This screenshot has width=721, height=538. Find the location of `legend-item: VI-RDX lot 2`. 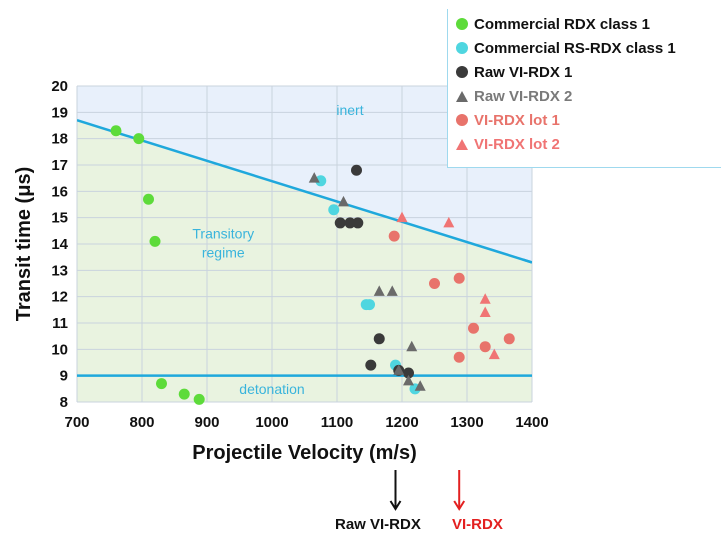

legend-item: VI-RDX lot 2 is located at coordinates (508, 144).